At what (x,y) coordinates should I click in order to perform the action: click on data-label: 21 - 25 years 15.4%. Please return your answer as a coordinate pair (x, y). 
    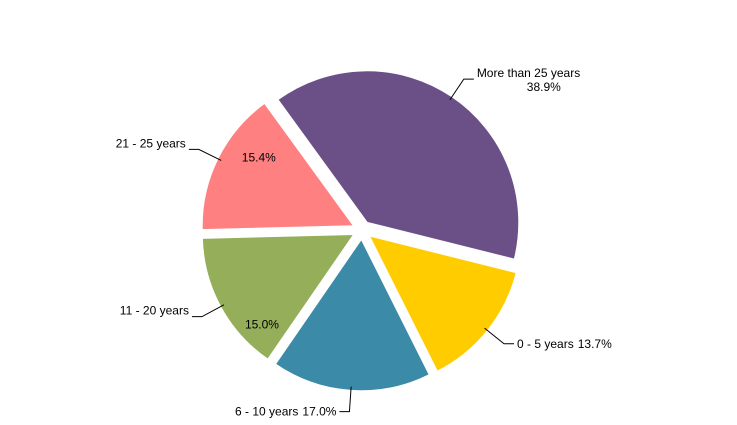
    Looking at the image, I should click on (196, 150).